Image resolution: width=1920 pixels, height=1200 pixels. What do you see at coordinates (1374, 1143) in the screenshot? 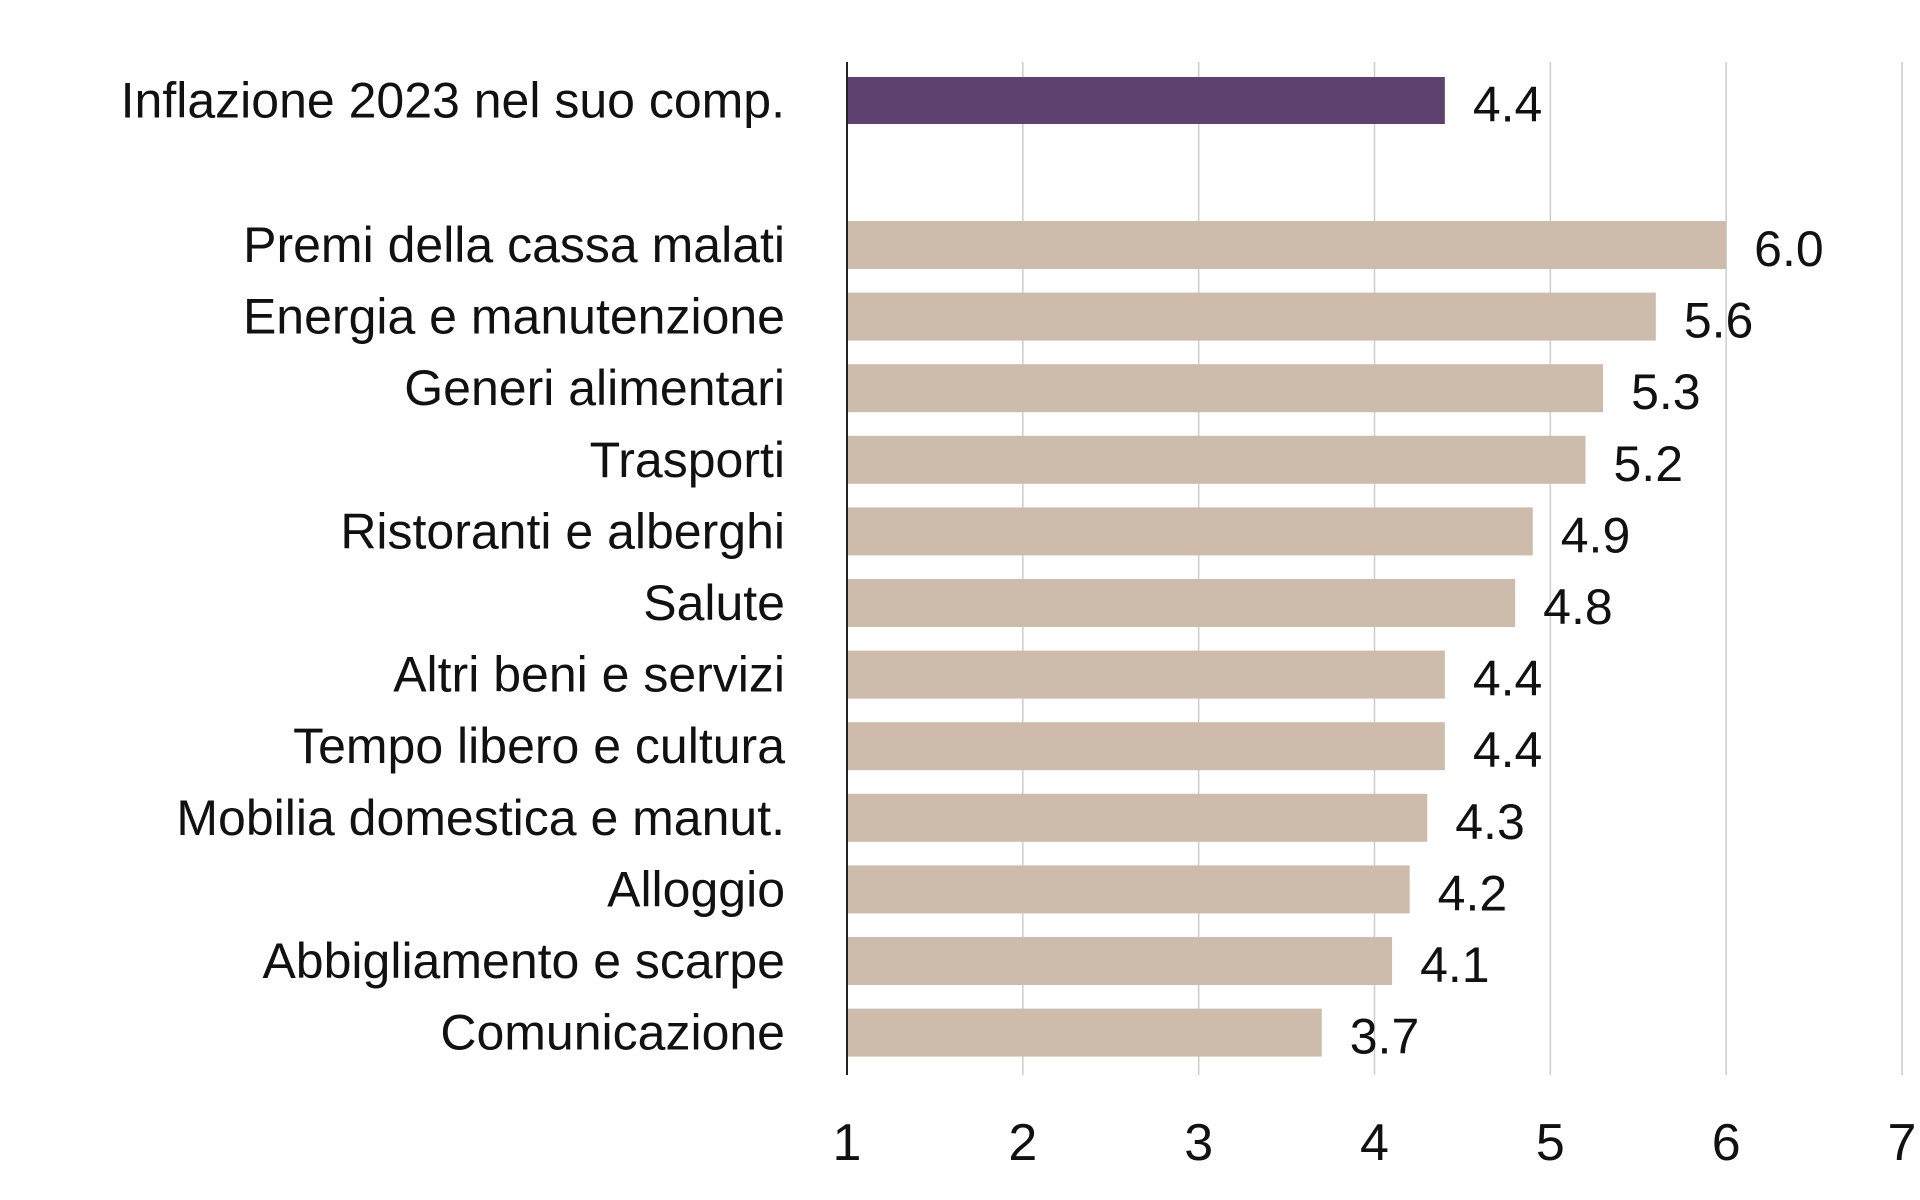
I see `x-tick-label: 4` at bounding box center [1374, 1143].